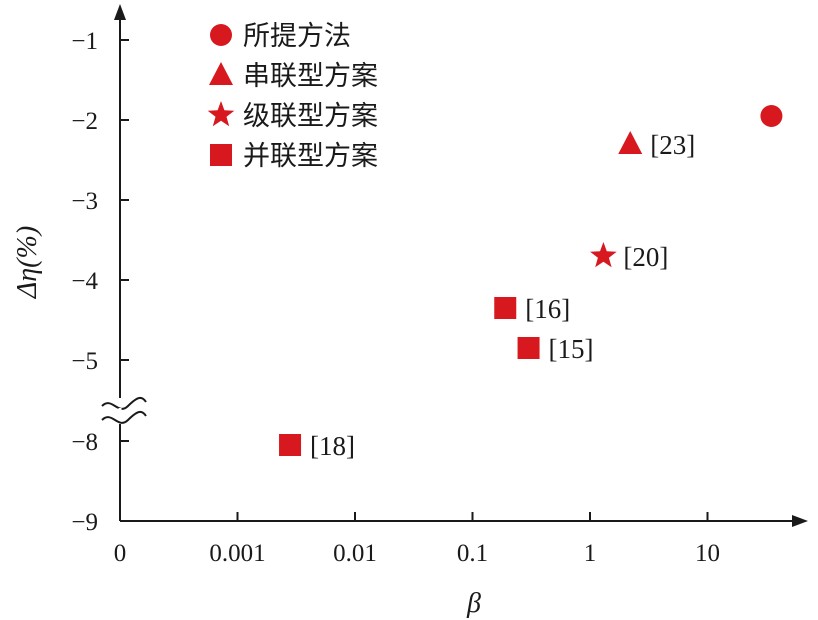 The width and height of the screenshot is (818, 620). What do you see at coordinates (590, 553) in the screenshot?
I see `x-tick-label: 1` at bounding box center [590, 553].